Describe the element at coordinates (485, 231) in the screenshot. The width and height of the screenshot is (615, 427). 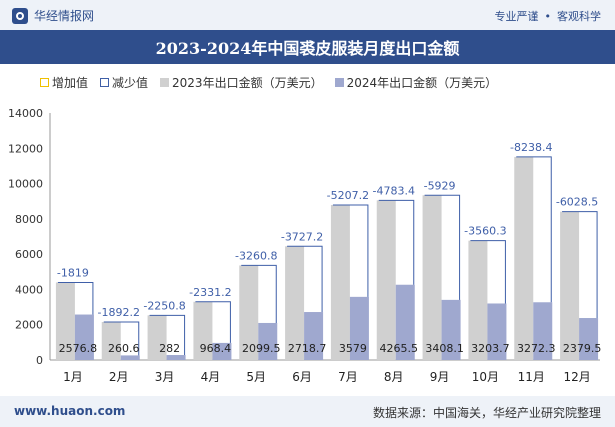
I see `change-label: -3560.3` at that location.